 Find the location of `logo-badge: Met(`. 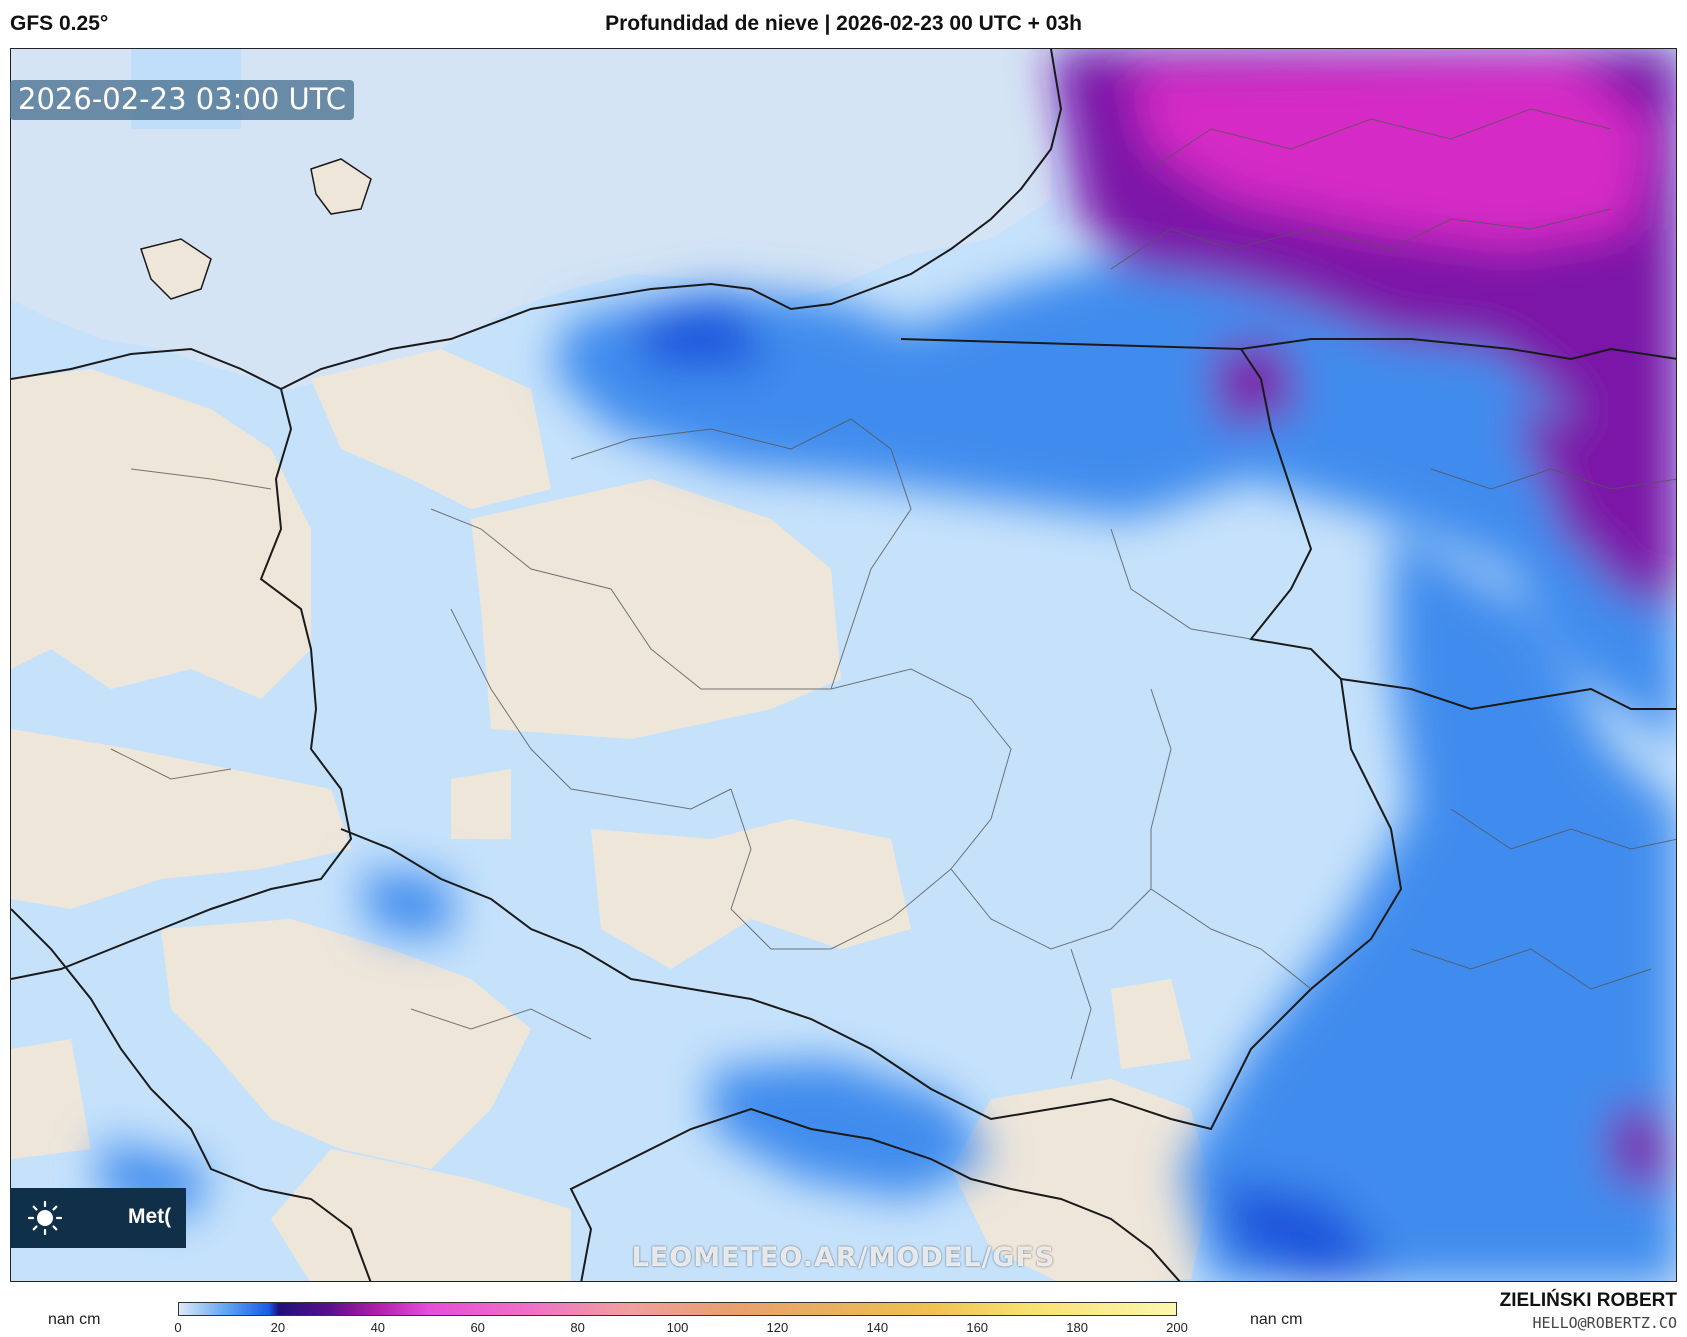

logo-badge: Met( is located at coordinates (98, 1218).